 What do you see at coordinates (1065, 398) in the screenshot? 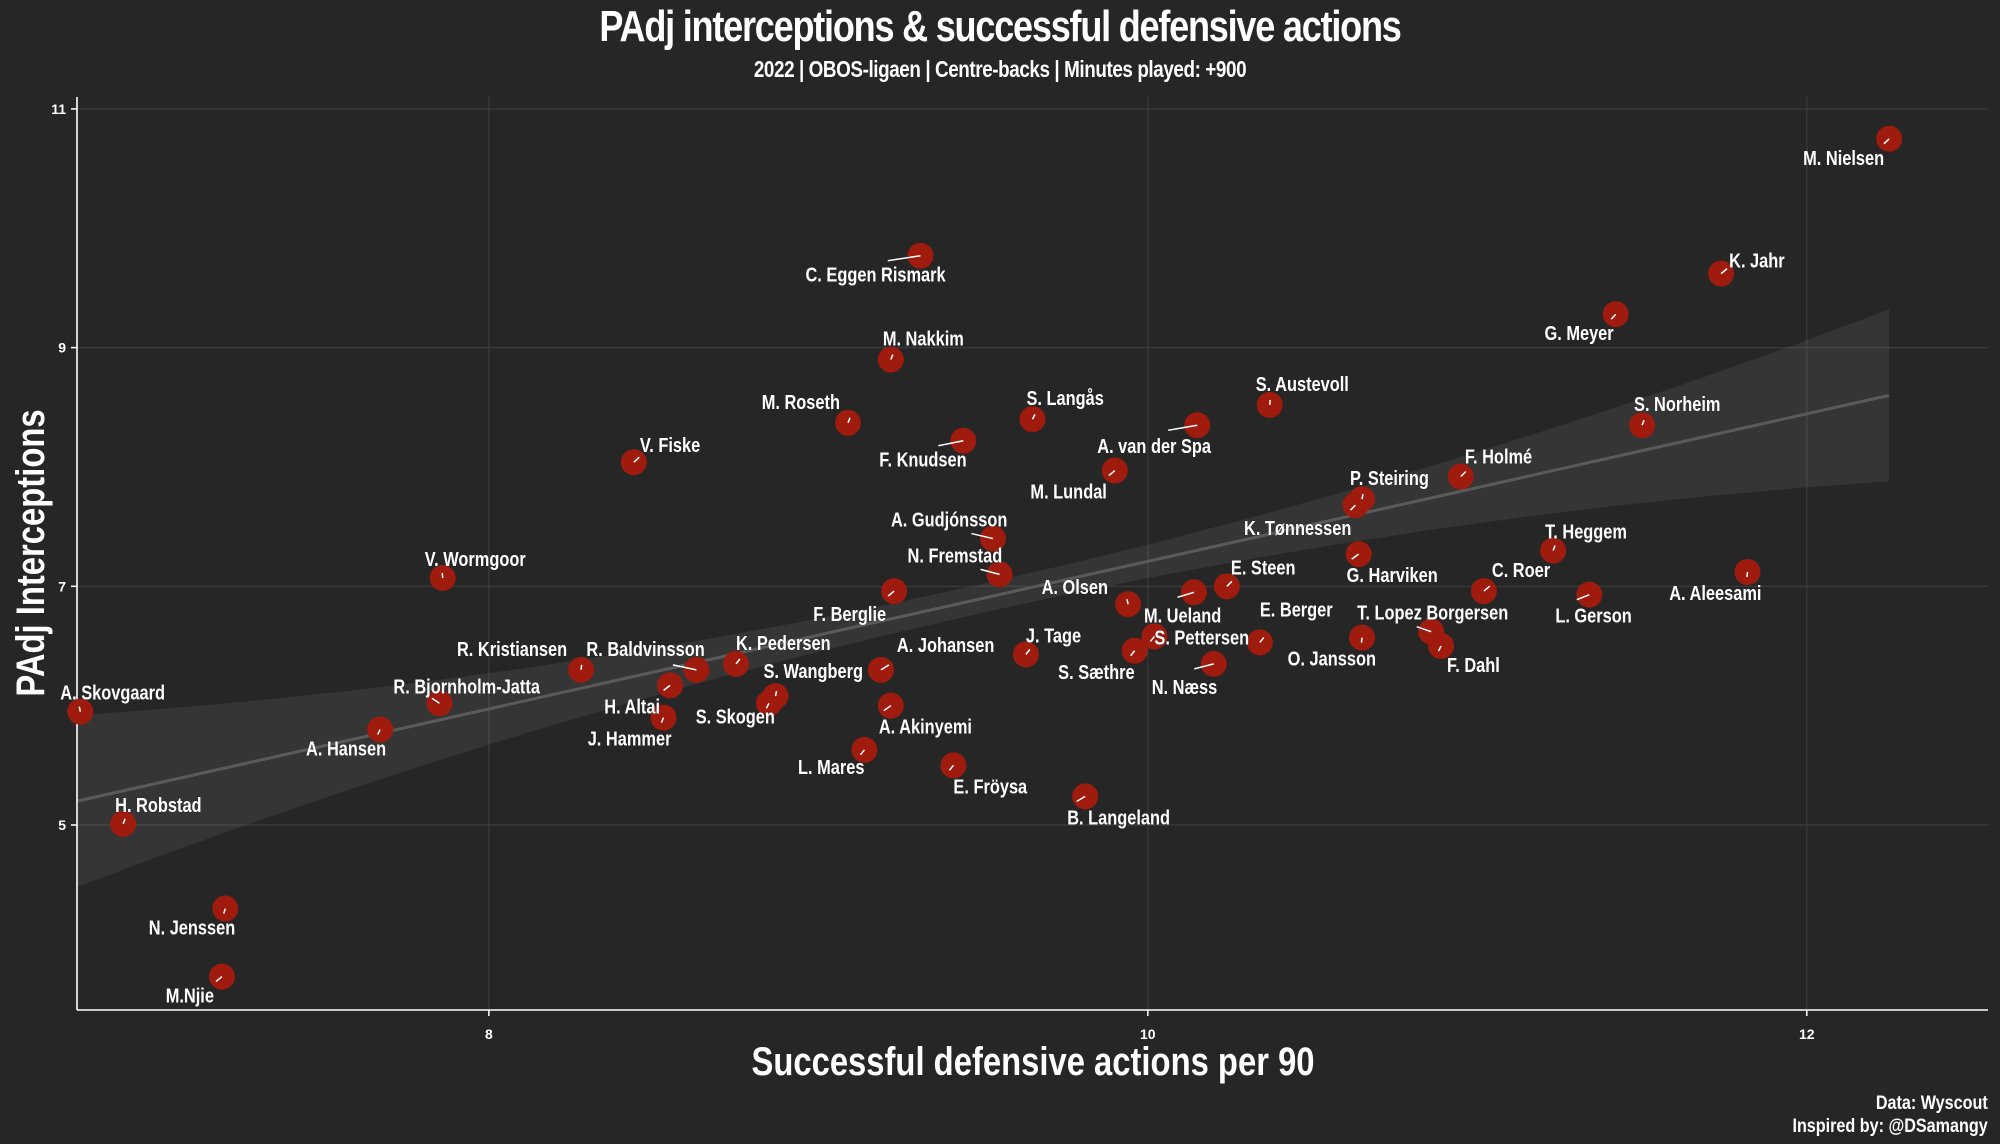
I see `point-label: S. Langås` at bounding box center [1065, 398].